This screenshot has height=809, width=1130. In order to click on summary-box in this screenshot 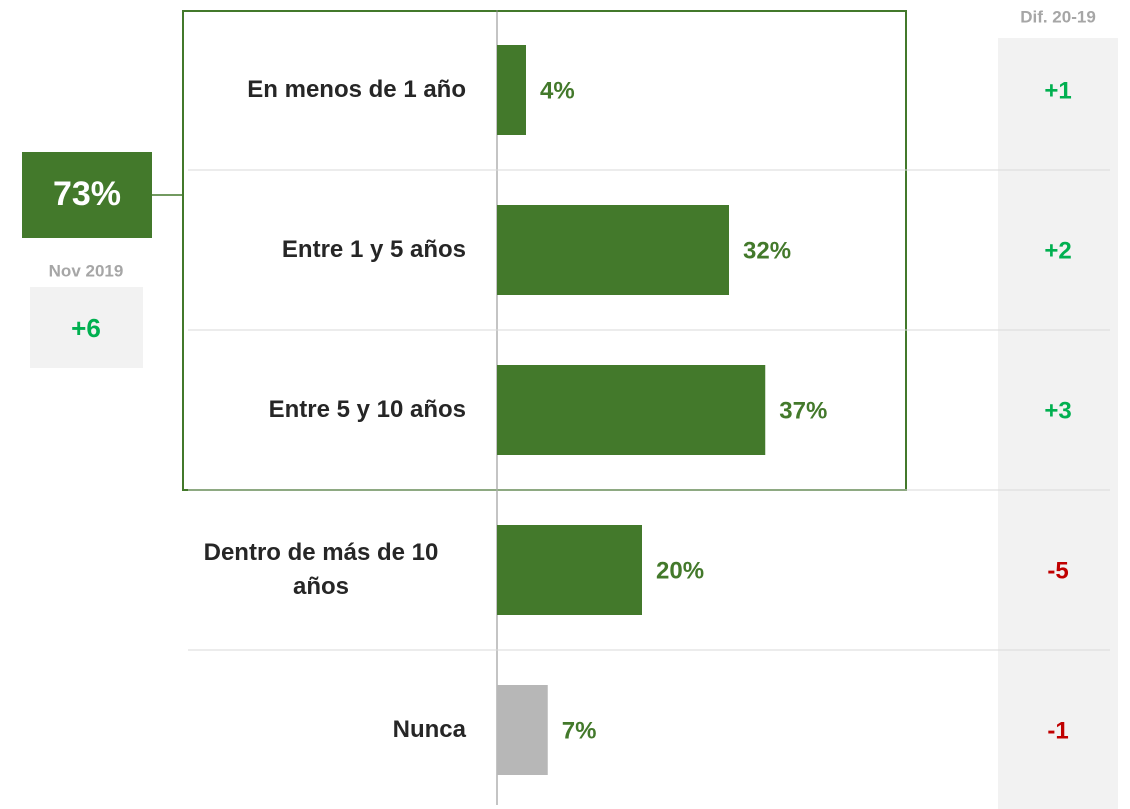, I will do `click(87, 195)`.